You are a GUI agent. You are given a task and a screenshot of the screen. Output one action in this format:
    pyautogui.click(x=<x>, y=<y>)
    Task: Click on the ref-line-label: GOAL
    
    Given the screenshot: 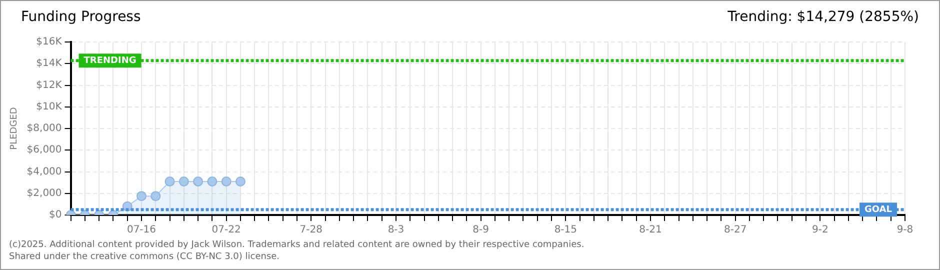 What is the action you would take?
    pyautogui.click(x=878, y=209)
    